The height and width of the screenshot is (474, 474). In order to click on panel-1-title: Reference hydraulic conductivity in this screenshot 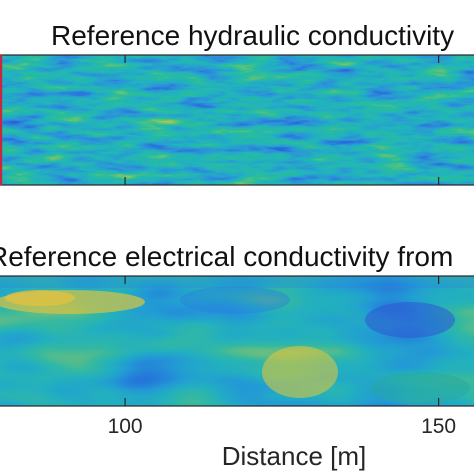, I will do `click(252, 35)`.